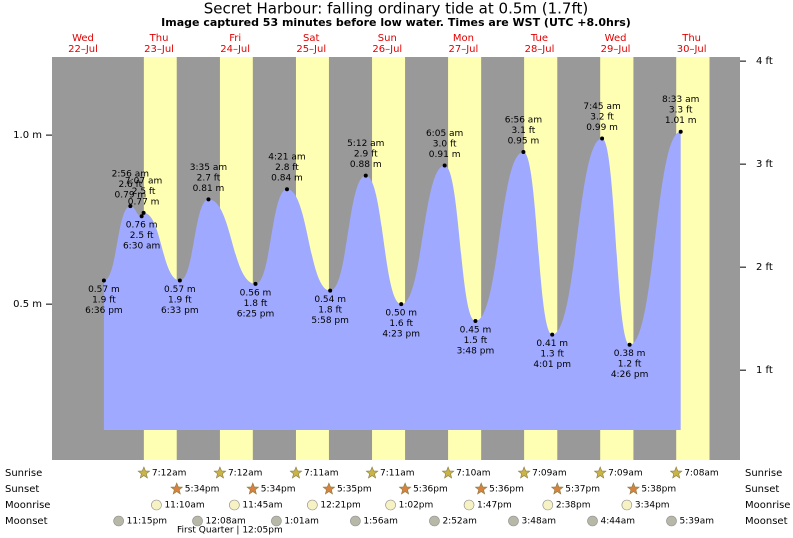 This screenshot has width=793, height=538. What do you see at coordinates (330, 321) in the screenshot?
I see `tide-label: 5:58 pm` at bounding box center [330, 321].